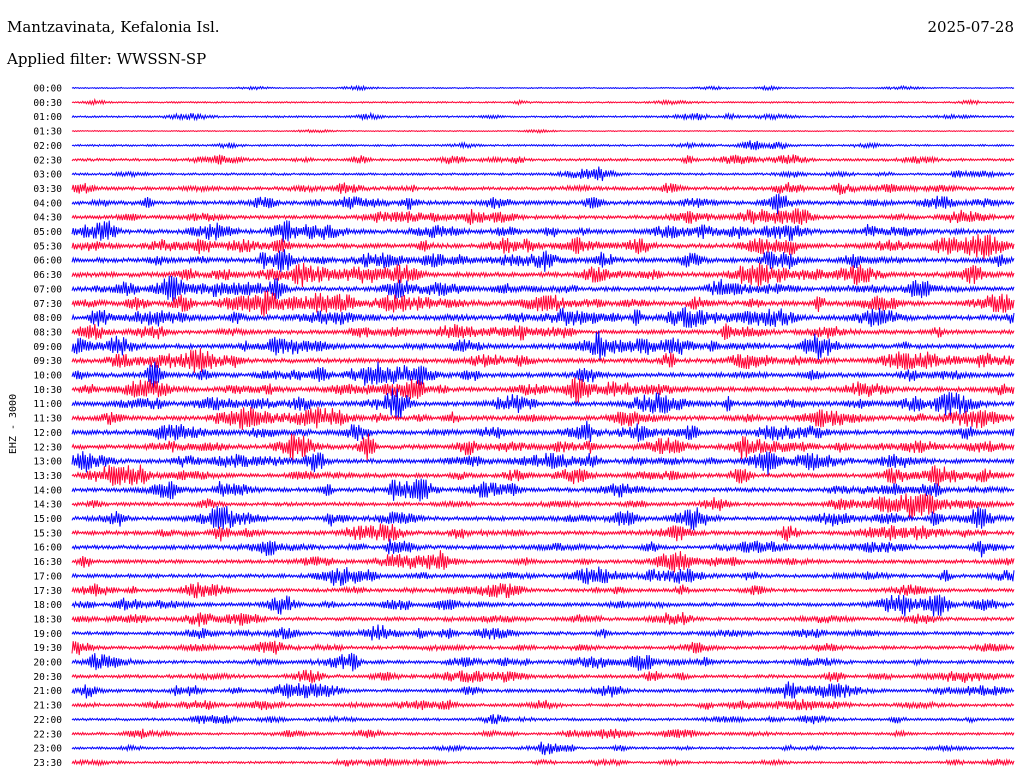 The width and height of the screenshot is (1024, 780). Describe the element at coordinates (47, 447) in the screenshot. I see `row-label: 12:30` at that location.